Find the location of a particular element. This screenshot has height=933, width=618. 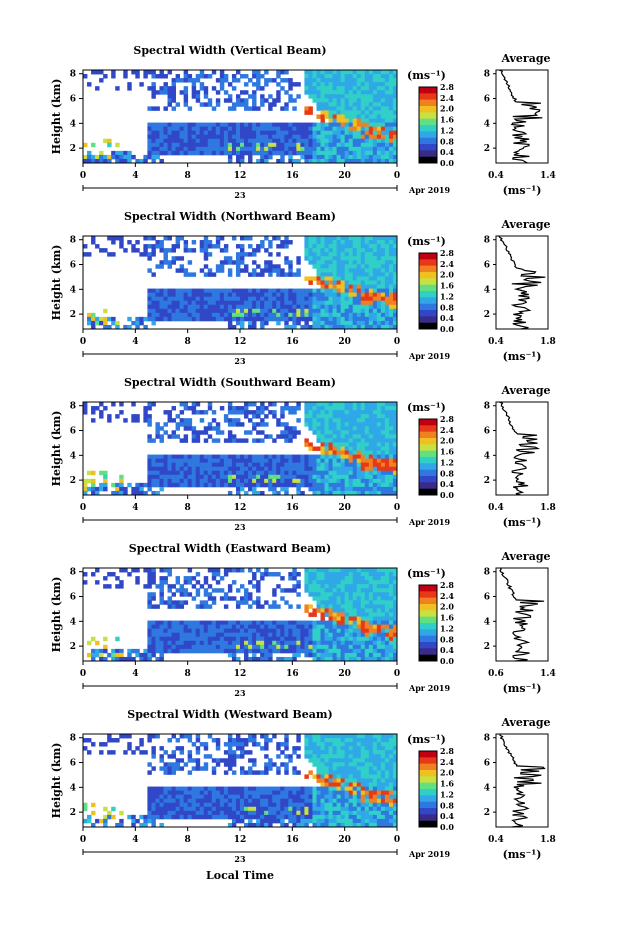

colorbar-segment is located at coordinates (428, 466).